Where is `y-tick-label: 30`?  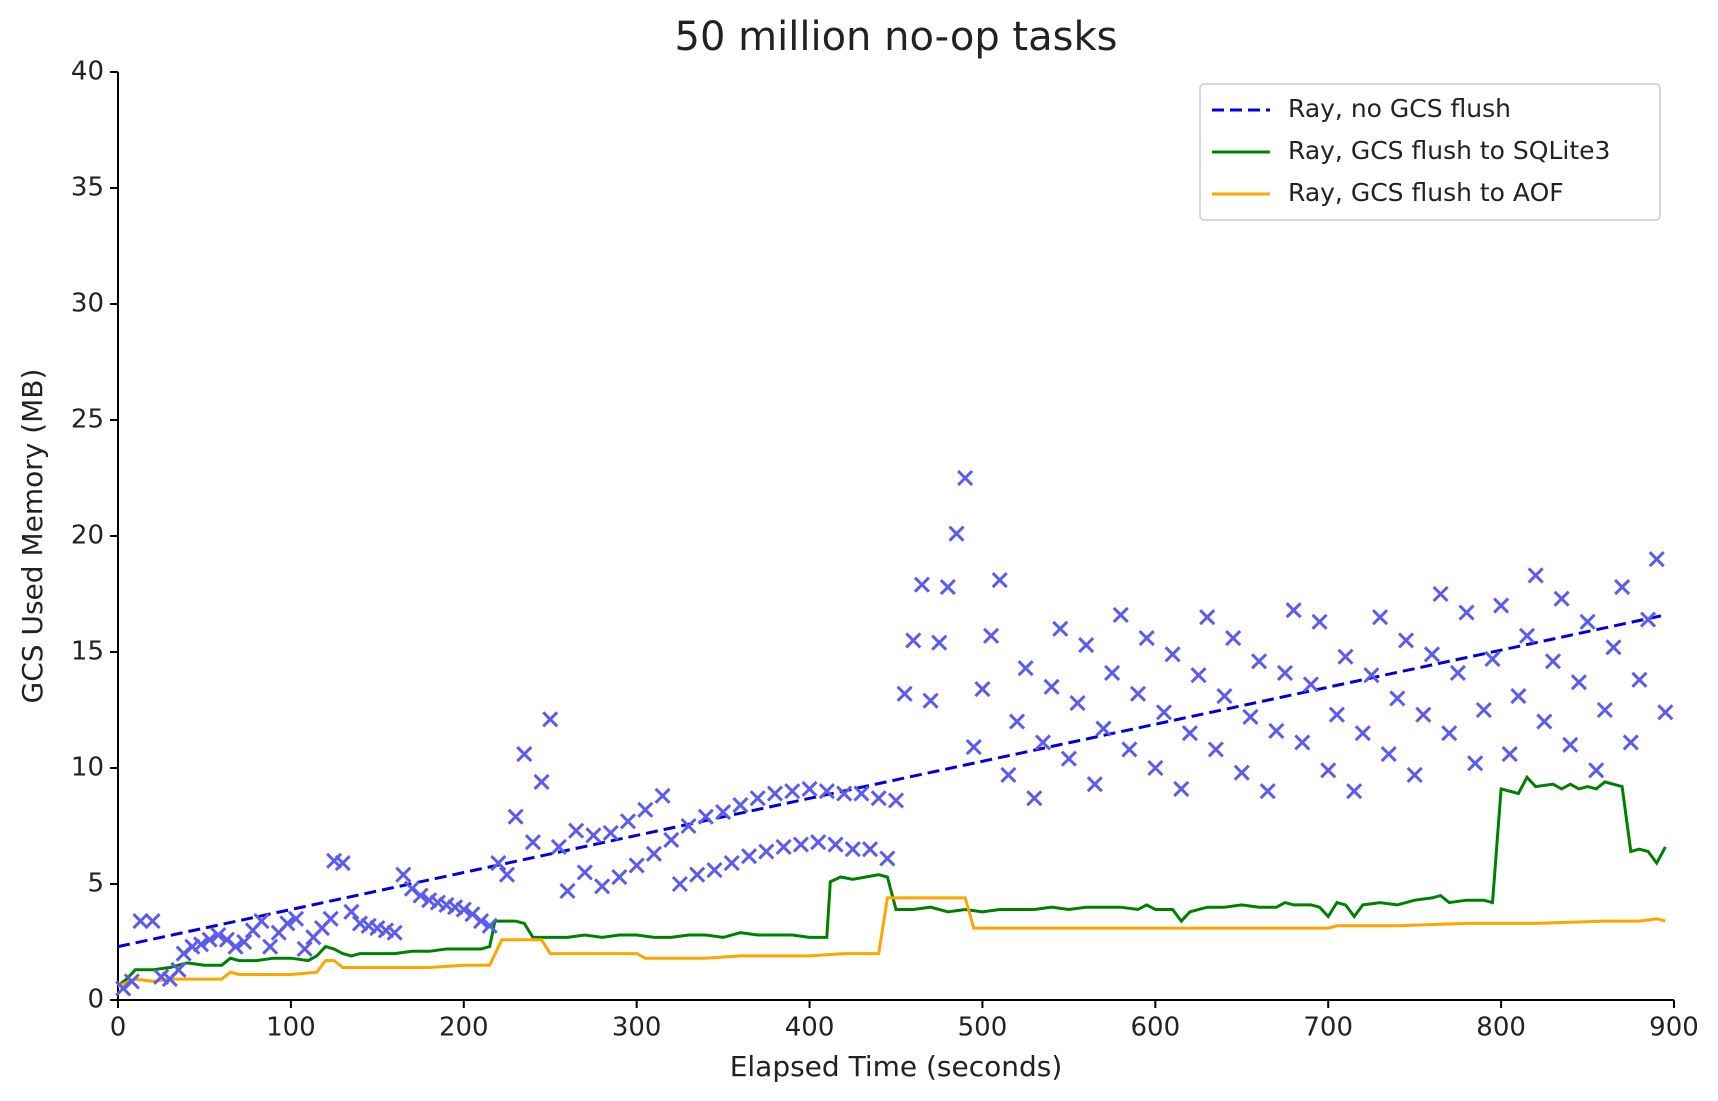
y-tick-label: 30 is located at coordinates (87, 304).